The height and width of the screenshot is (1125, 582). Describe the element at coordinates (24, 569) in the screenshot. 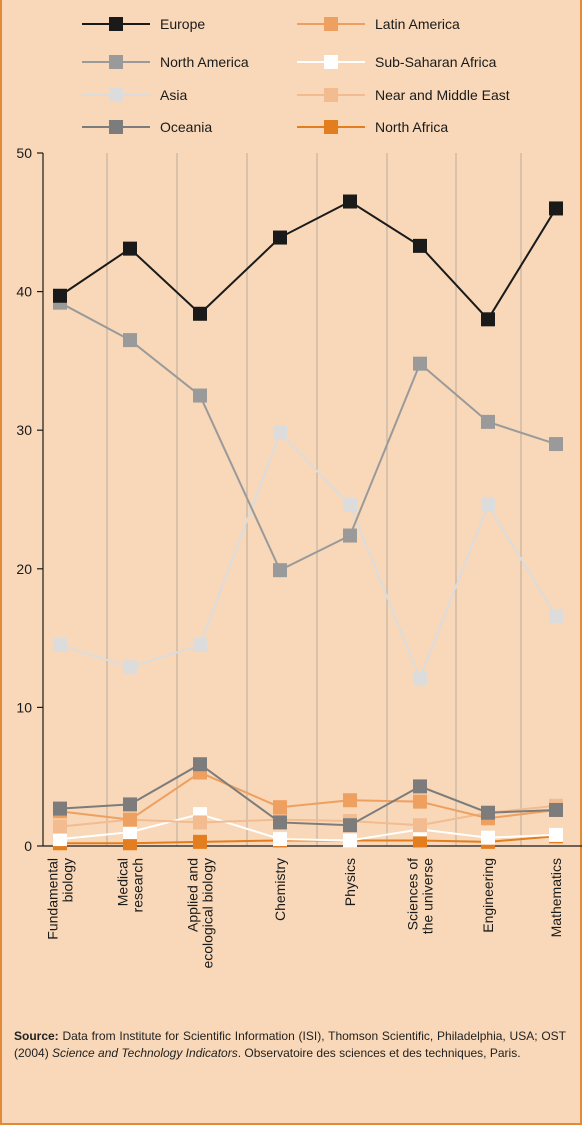

I see `y-tick-label: 20` at that location.